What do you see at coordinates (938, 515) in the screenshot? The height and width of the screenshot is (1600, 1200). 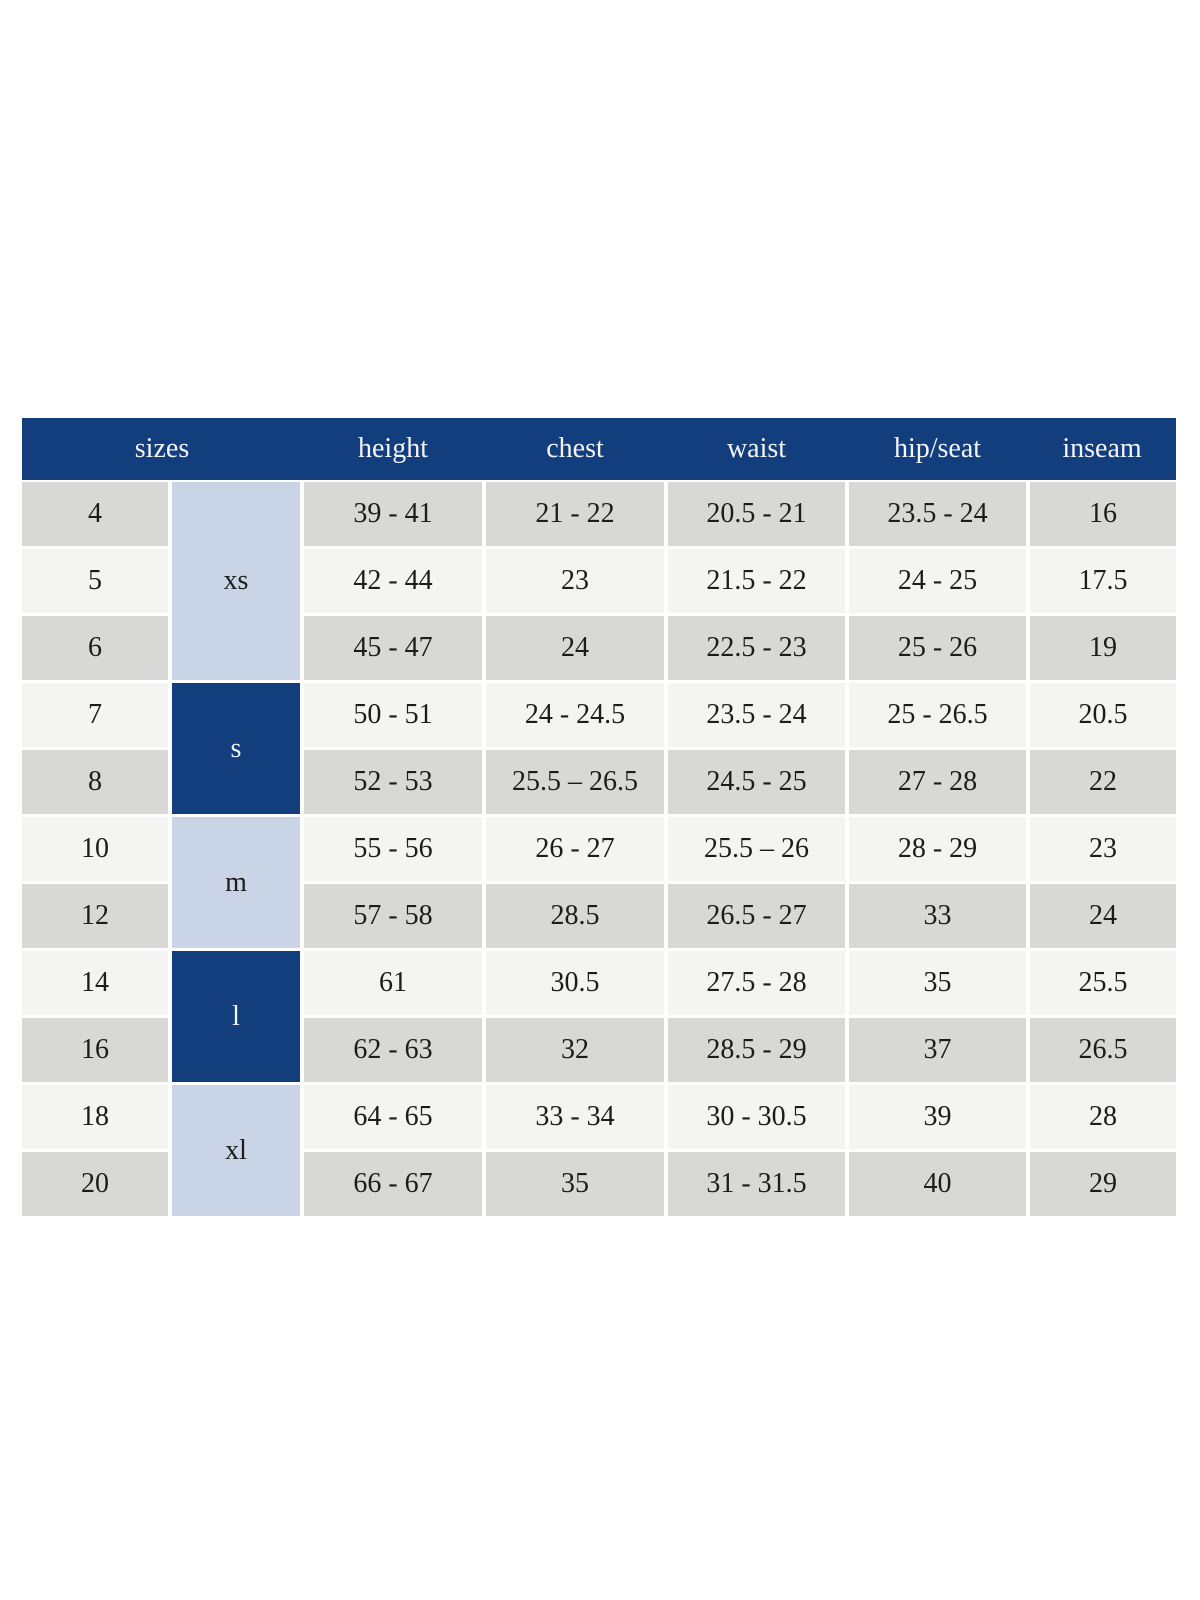 I see `hip-seat-cell: 23.5 - 24` at bounding box center [938, 515].